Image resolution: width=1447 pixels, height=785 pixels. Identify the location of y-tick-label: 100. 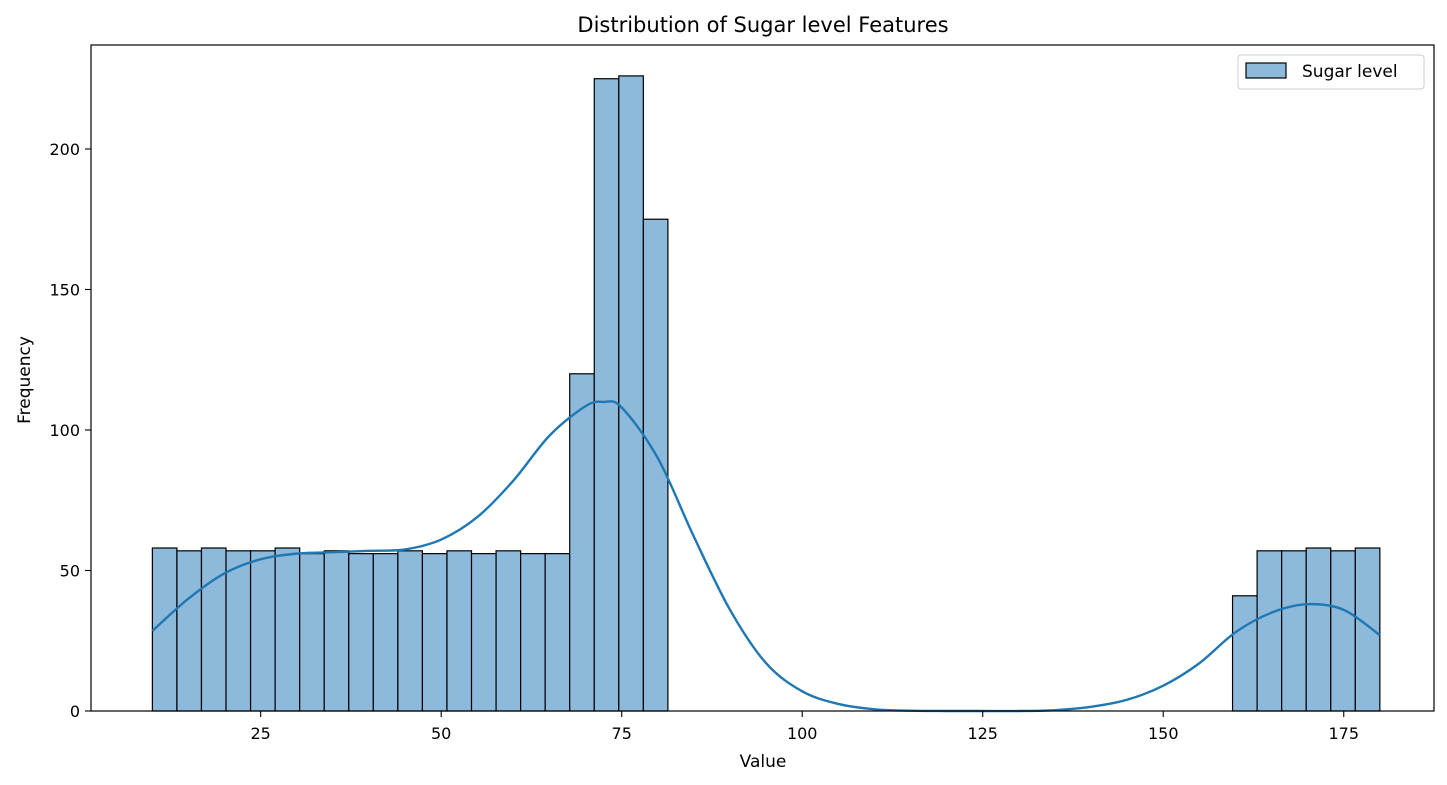
(64, 430).